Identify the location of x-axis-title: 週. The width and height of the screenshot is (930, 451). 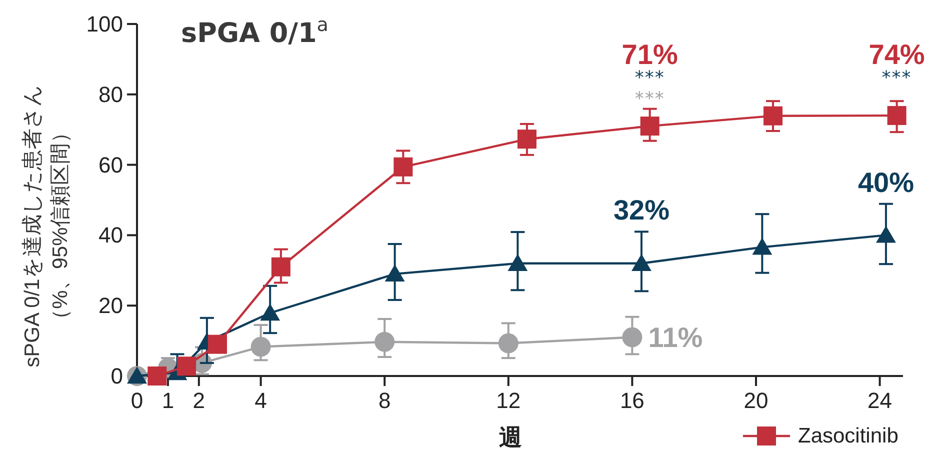
(510, 437).